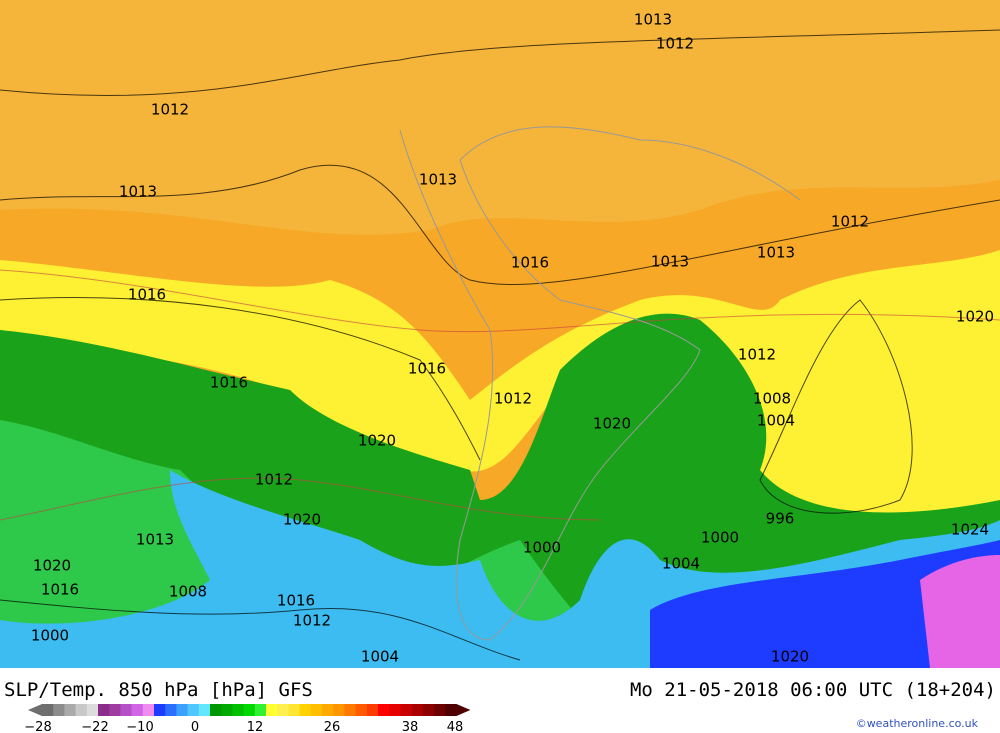 This screenshot has height=733, width=1000. What do you see at coordinates (825, 604) in the screenshot?
I see `very-cold-region` at bounding box center [825, 604].